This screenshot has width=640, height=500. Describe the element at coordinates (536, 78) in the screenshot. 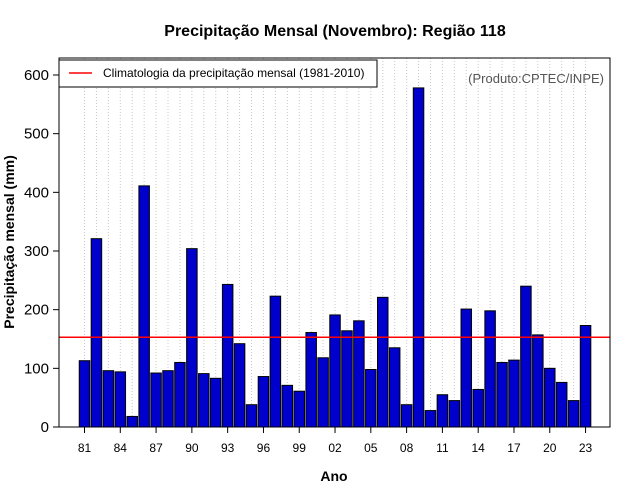

I see `source-note: (Produto:CPTEC/INPE)` at that location.